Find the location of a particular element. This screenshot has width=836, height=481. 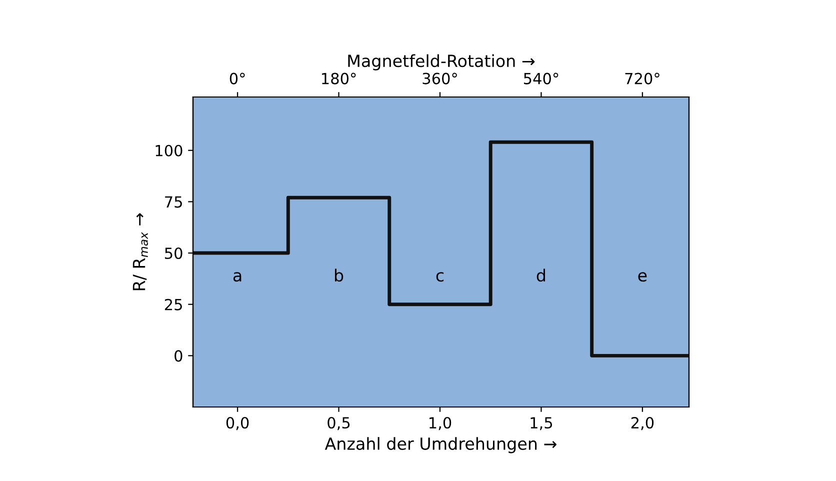

annotation: e is located at coordinates (642, 277).